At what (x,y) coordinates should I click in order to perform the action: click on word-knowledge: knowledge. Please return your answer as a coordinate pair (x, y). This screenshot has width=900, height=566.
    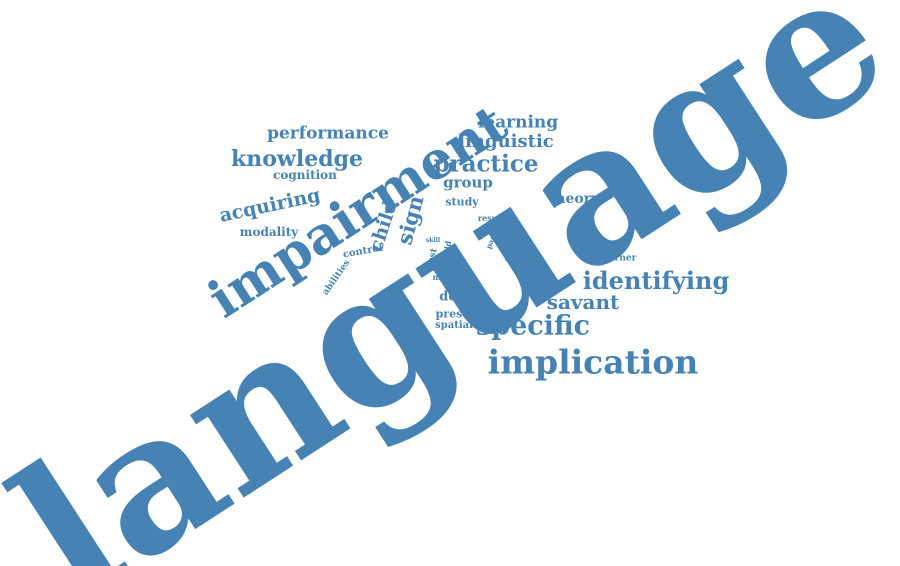
    Looking at the image, I should click on (297, 159).